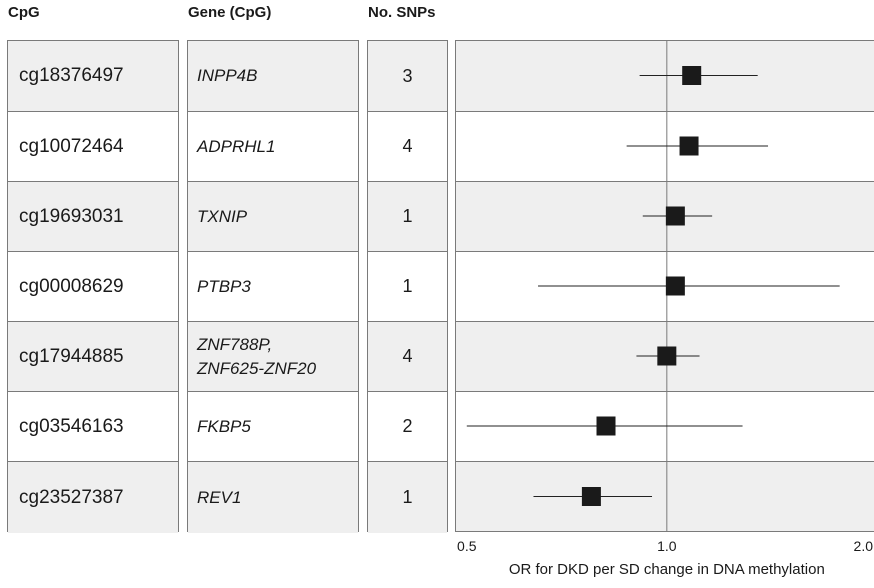 This screenshot has height=588, width=874. What do you see at coordinates (71, 356) in the screenshot?
I see `cpg-cell: cg17944885` at bounding box center [71, 356].